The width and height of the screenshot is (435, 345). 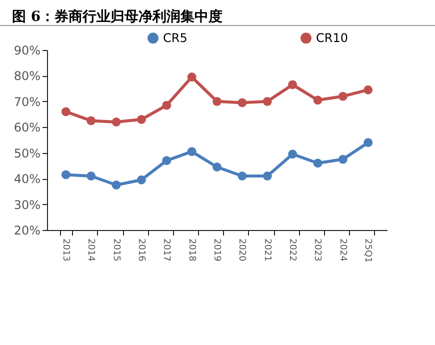 What do you see at coordinates (27, 51) in the screenshot?
I see `y-tick-label: 90%` at bounding box center [27, 51].